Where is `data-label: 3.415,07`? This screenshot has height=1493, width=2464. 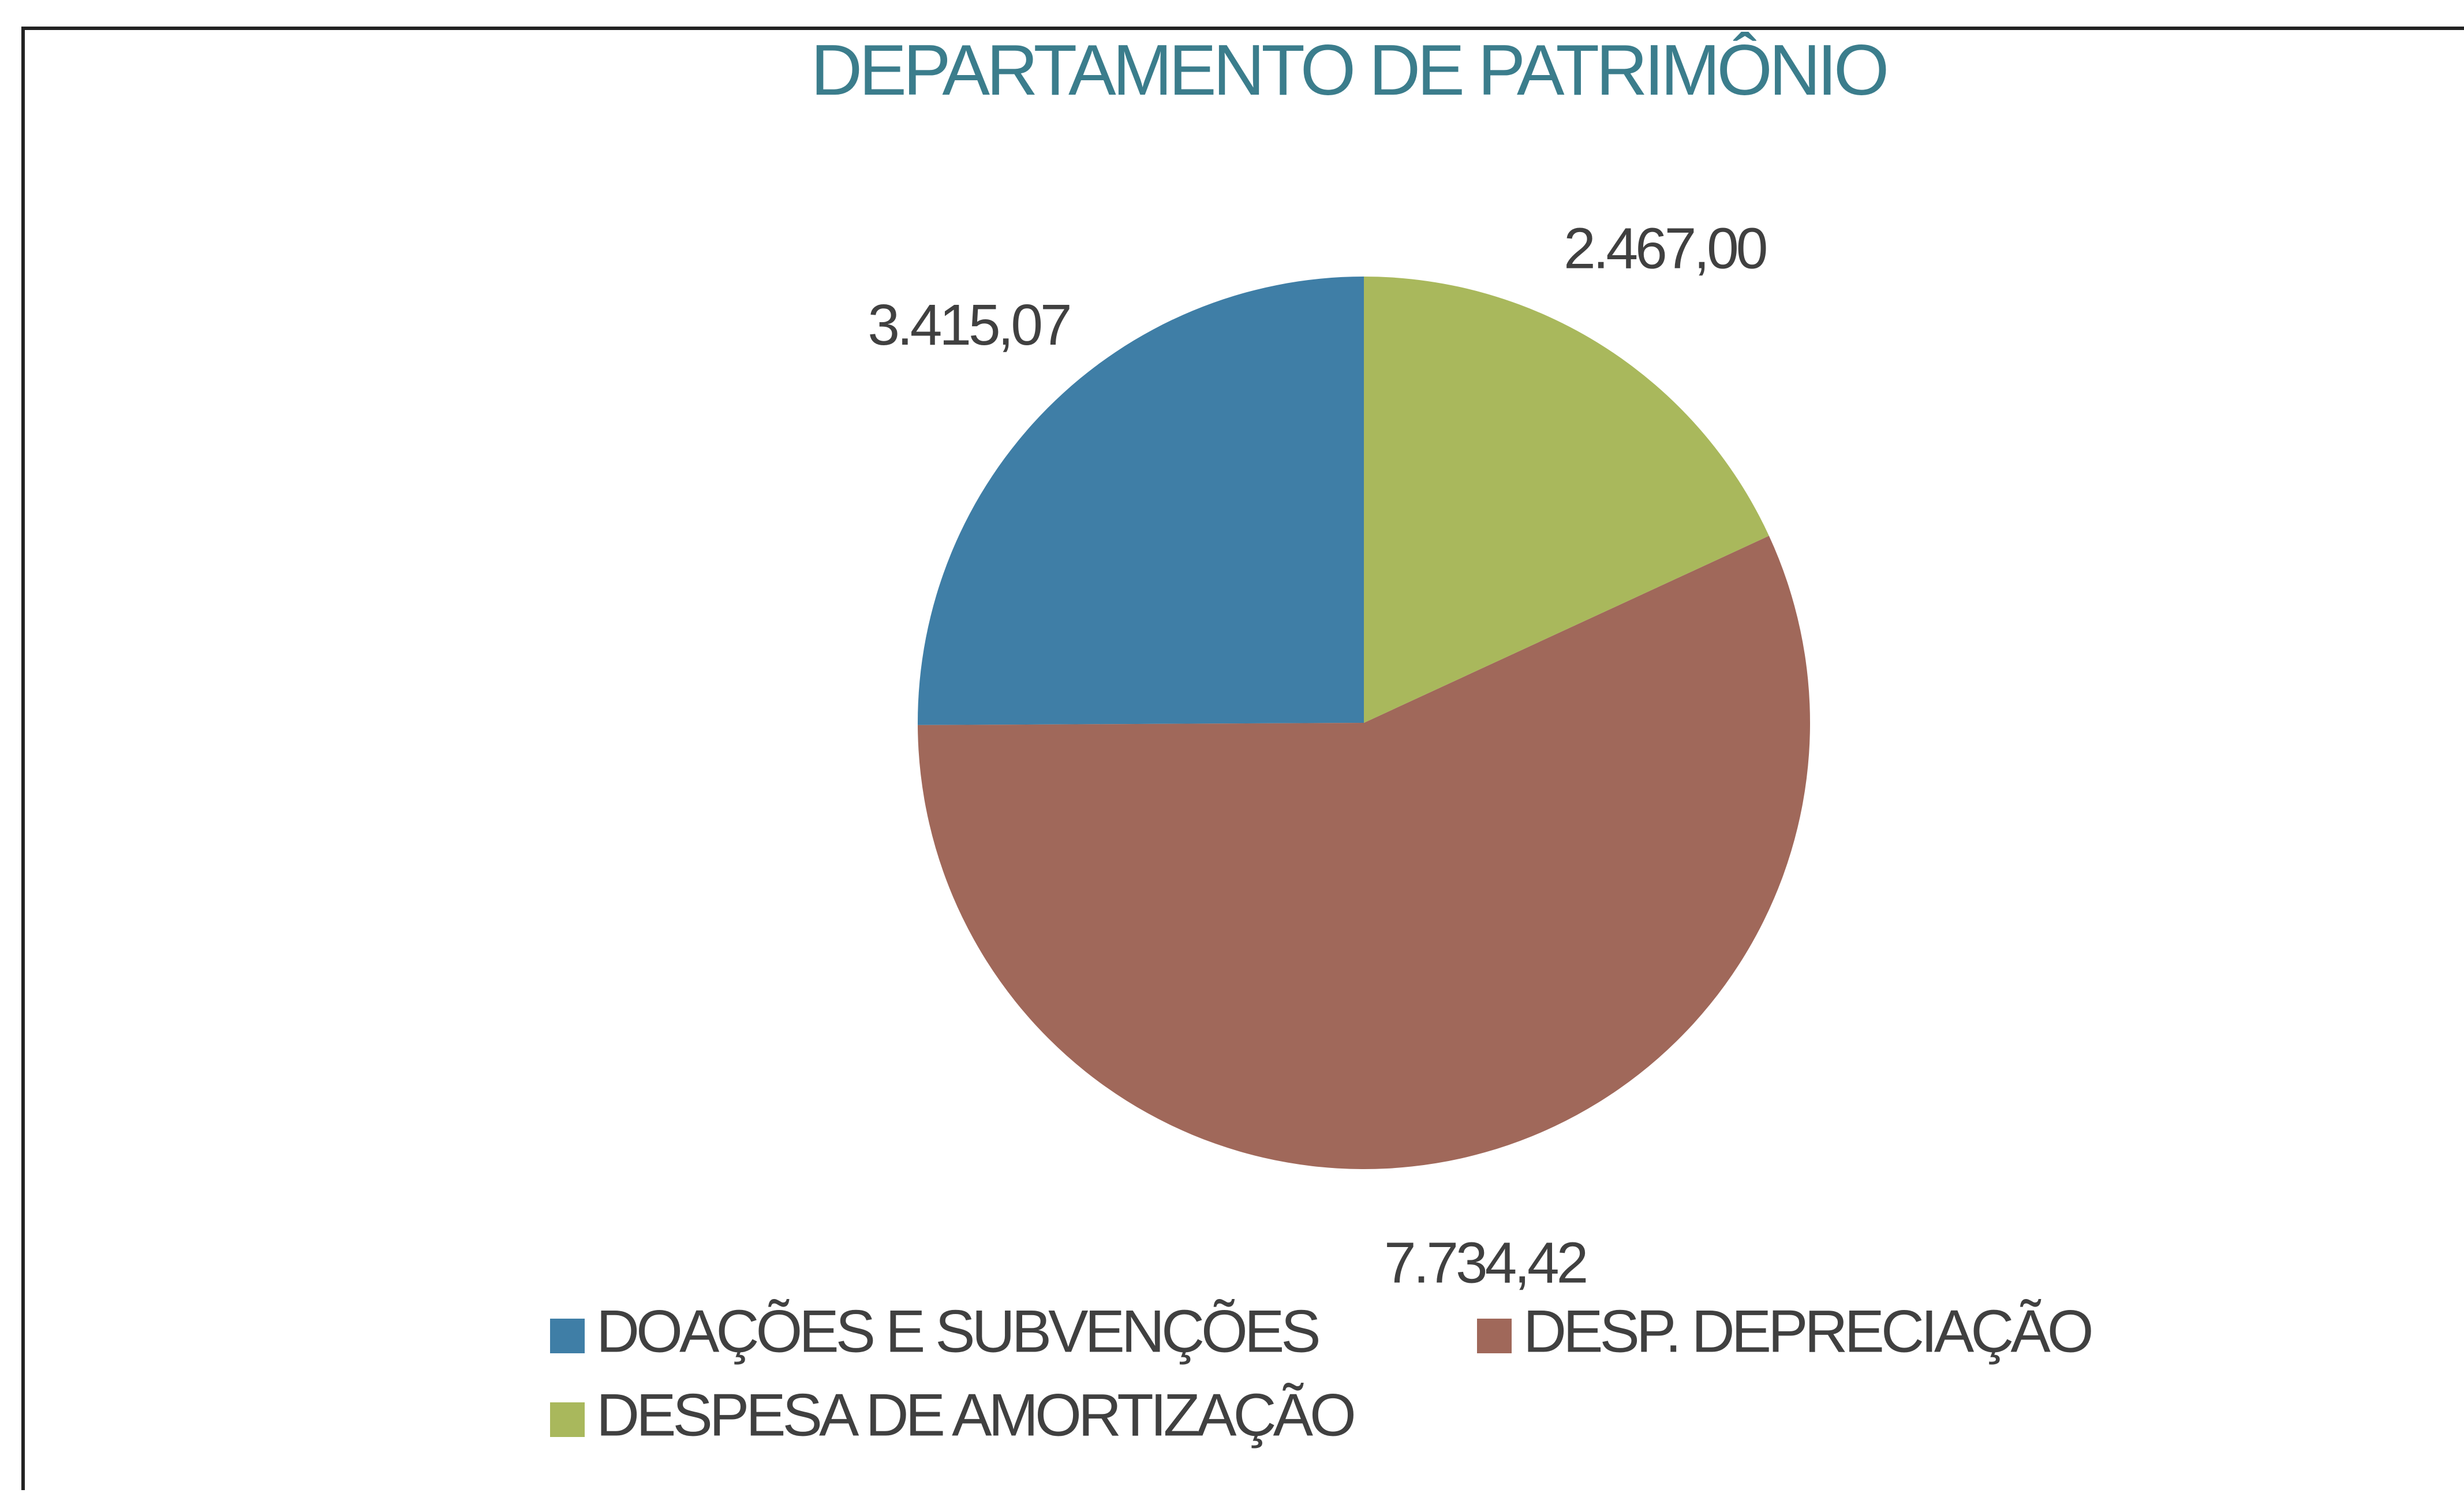
data-label: 3.415,07 is located at coordinates (969, 325).